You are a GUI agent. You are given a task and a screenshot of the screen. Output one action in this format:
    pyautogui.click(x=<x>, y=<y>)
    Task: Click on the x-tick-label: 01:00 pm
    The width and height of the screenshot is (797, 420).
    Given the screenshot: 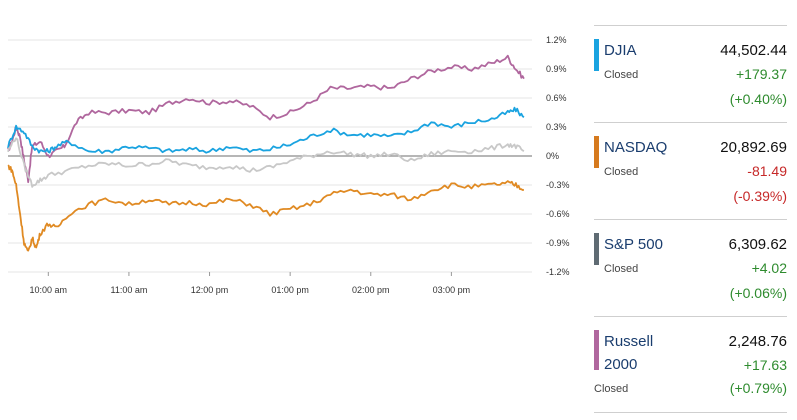 What is the action you would take?
    pyautogui.click(x=290, y=290)
    